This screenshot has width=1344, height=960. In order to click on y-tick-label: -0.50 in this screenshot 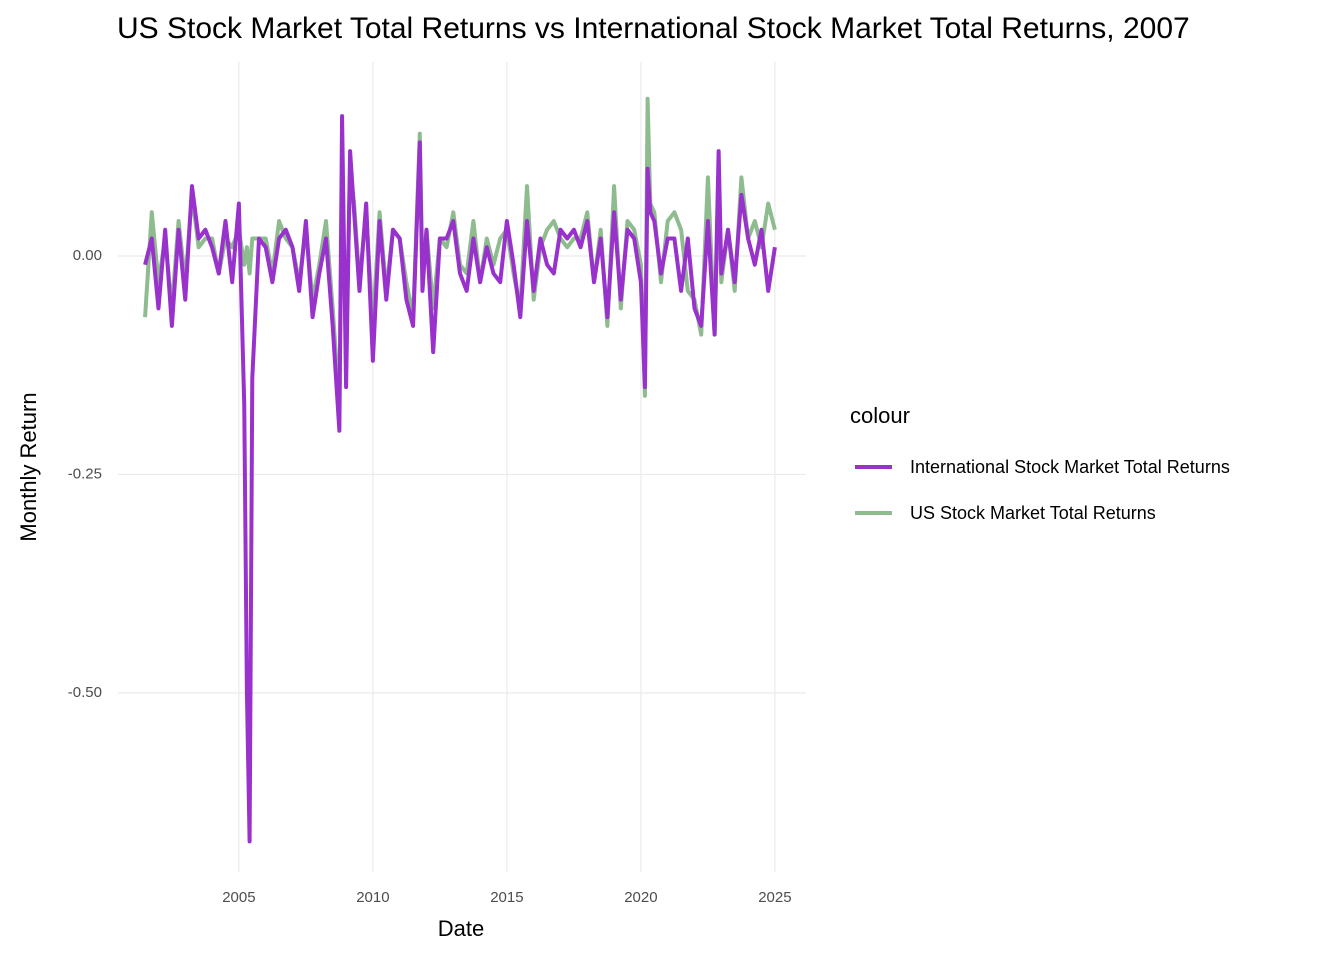, I will do `click(85, 692)`.